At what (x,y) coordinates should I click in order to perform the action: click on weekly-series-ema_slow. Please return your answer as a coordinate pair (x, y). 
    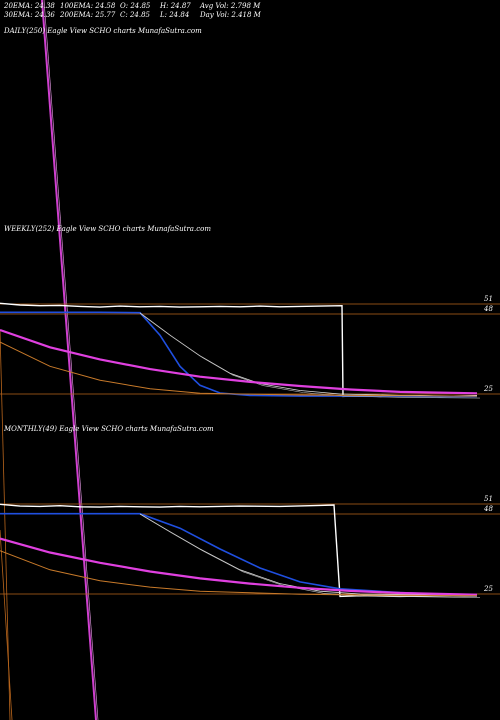
    Looking at the image, I should click on (239, 361).